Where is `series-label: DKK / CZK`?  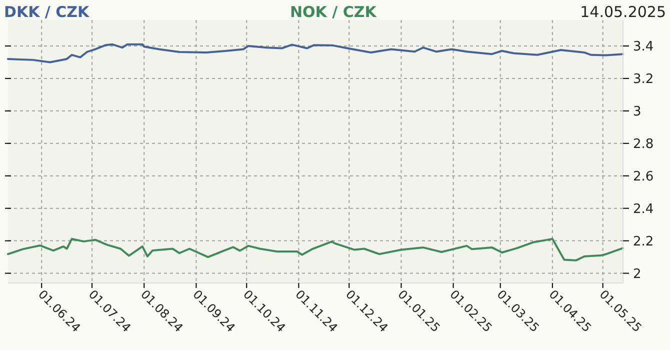 series-label: DKK / CZK is located at coordinates (47, 12).